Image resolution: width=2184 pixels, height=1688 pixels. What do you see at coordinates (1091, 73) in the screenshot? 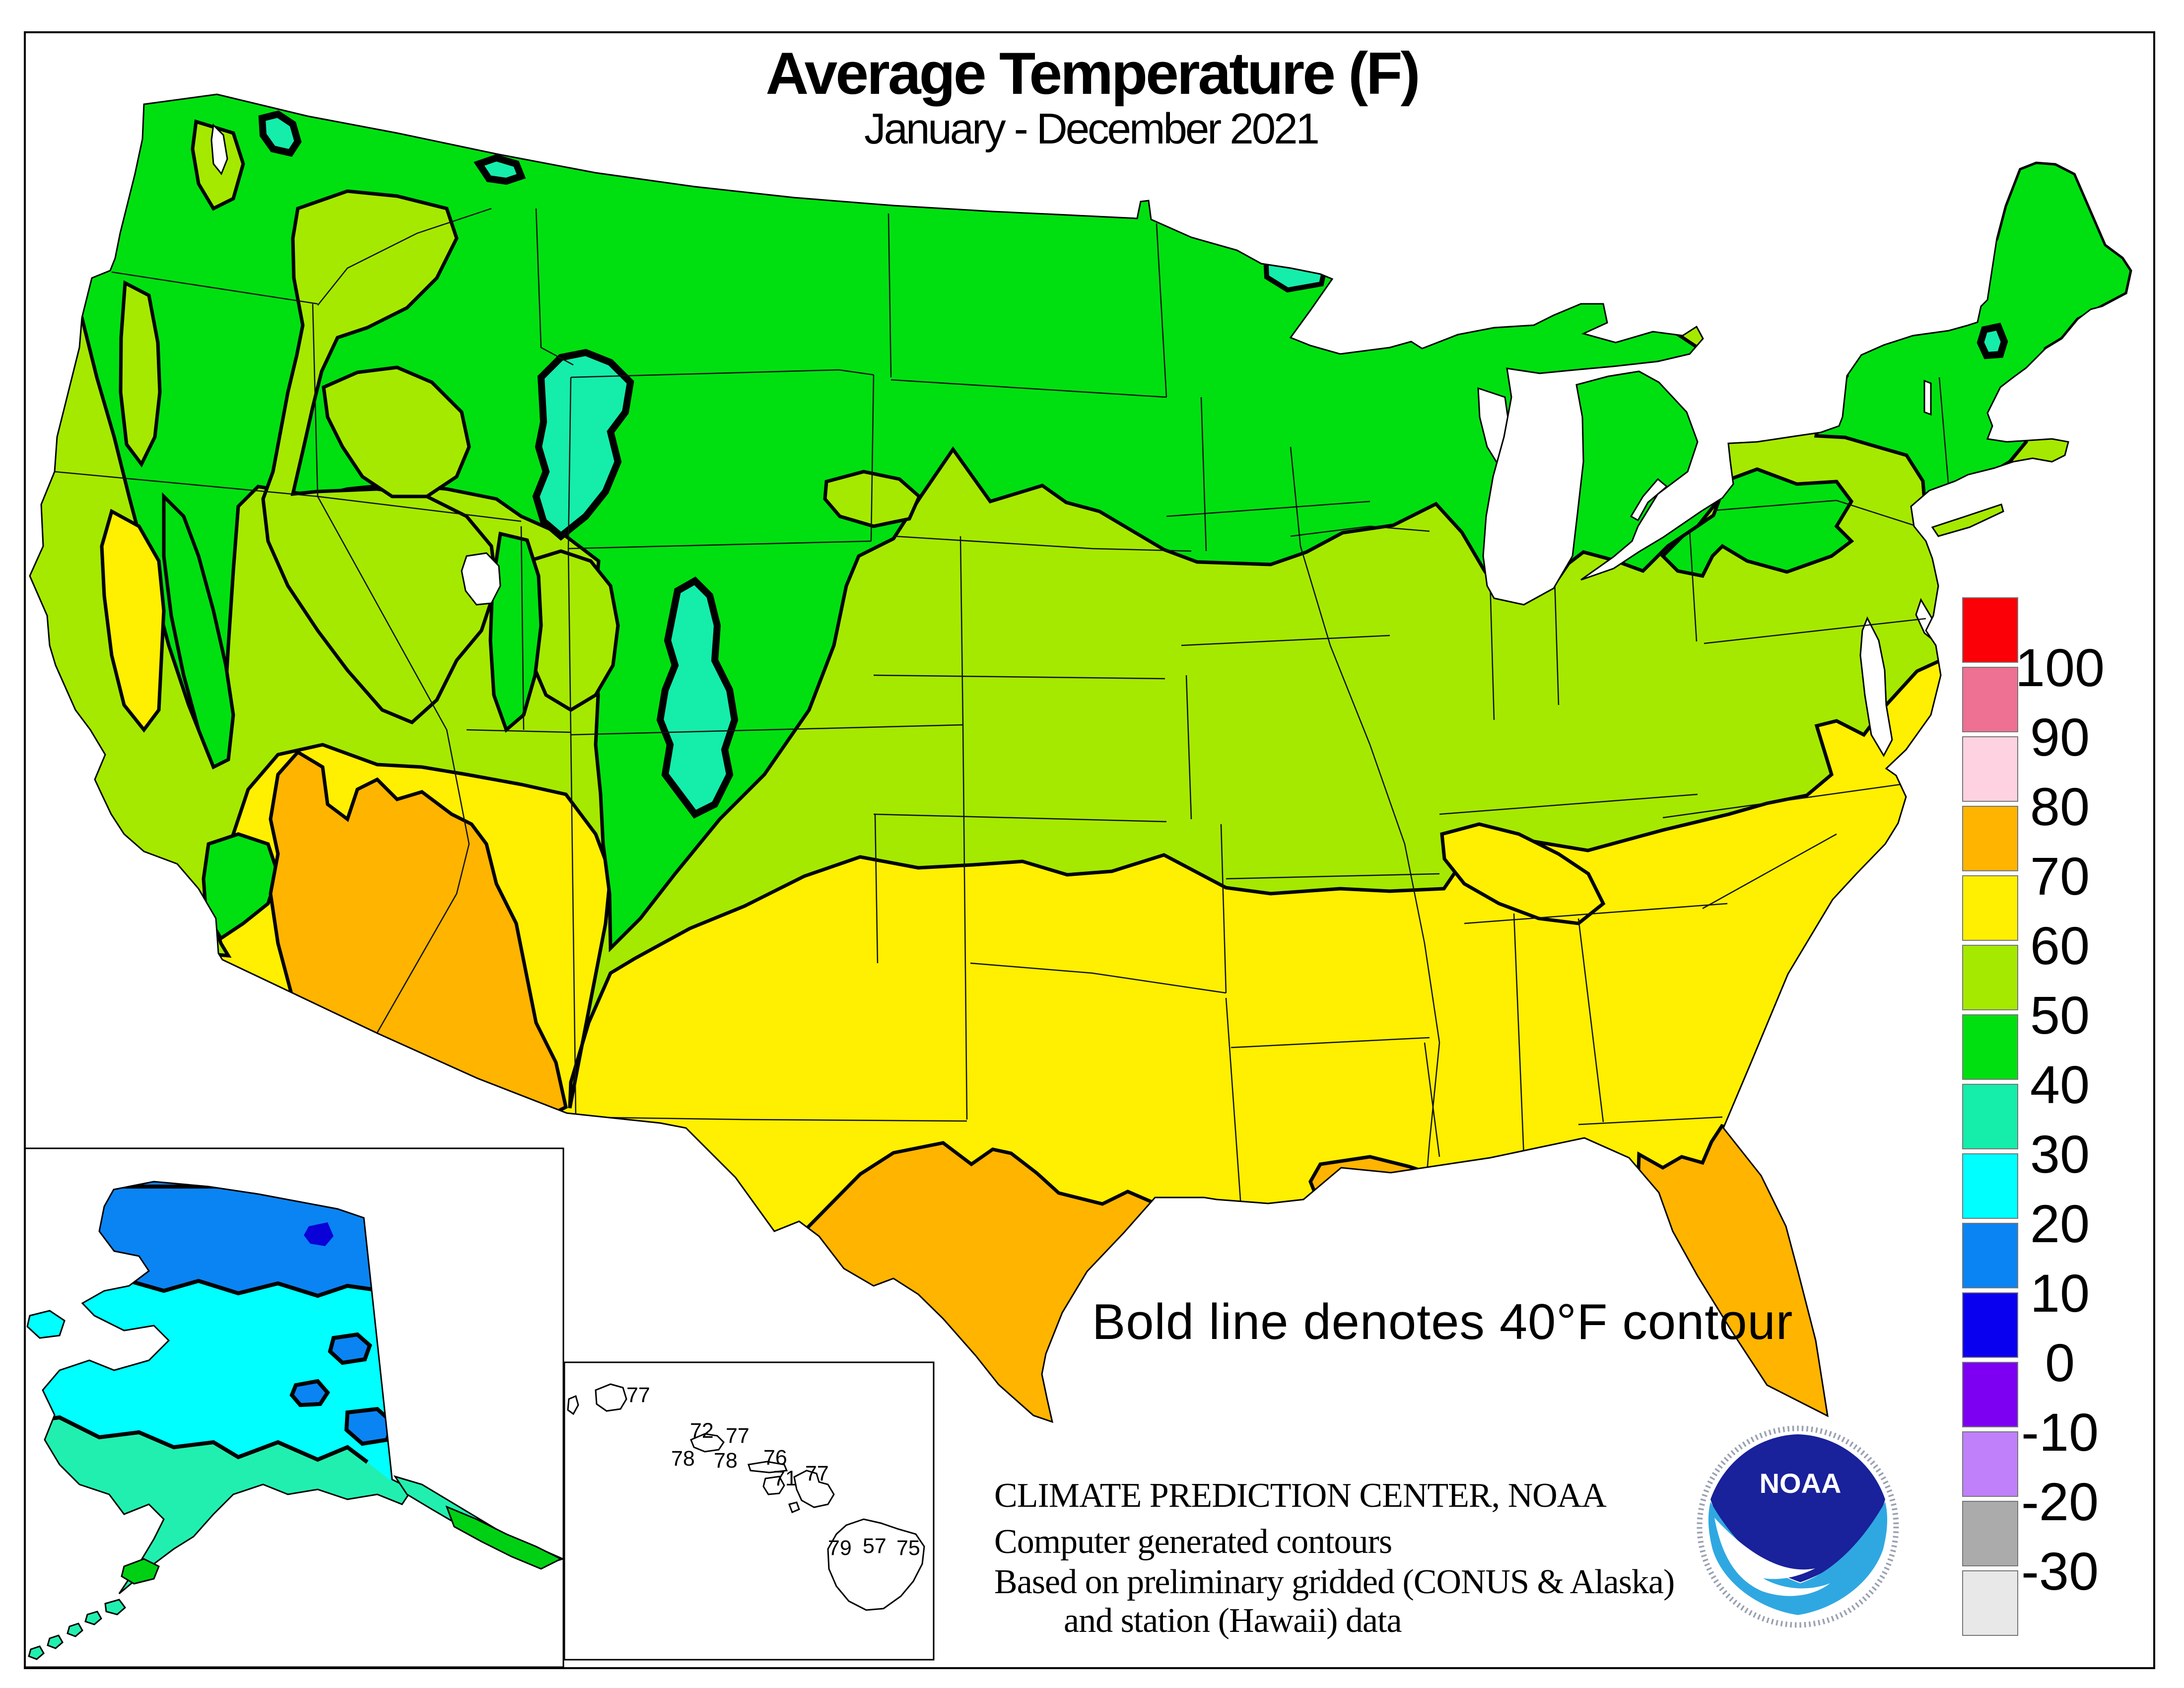
I see `svg-text: Average Temperature (F)` at bounding box center [1091, 73].